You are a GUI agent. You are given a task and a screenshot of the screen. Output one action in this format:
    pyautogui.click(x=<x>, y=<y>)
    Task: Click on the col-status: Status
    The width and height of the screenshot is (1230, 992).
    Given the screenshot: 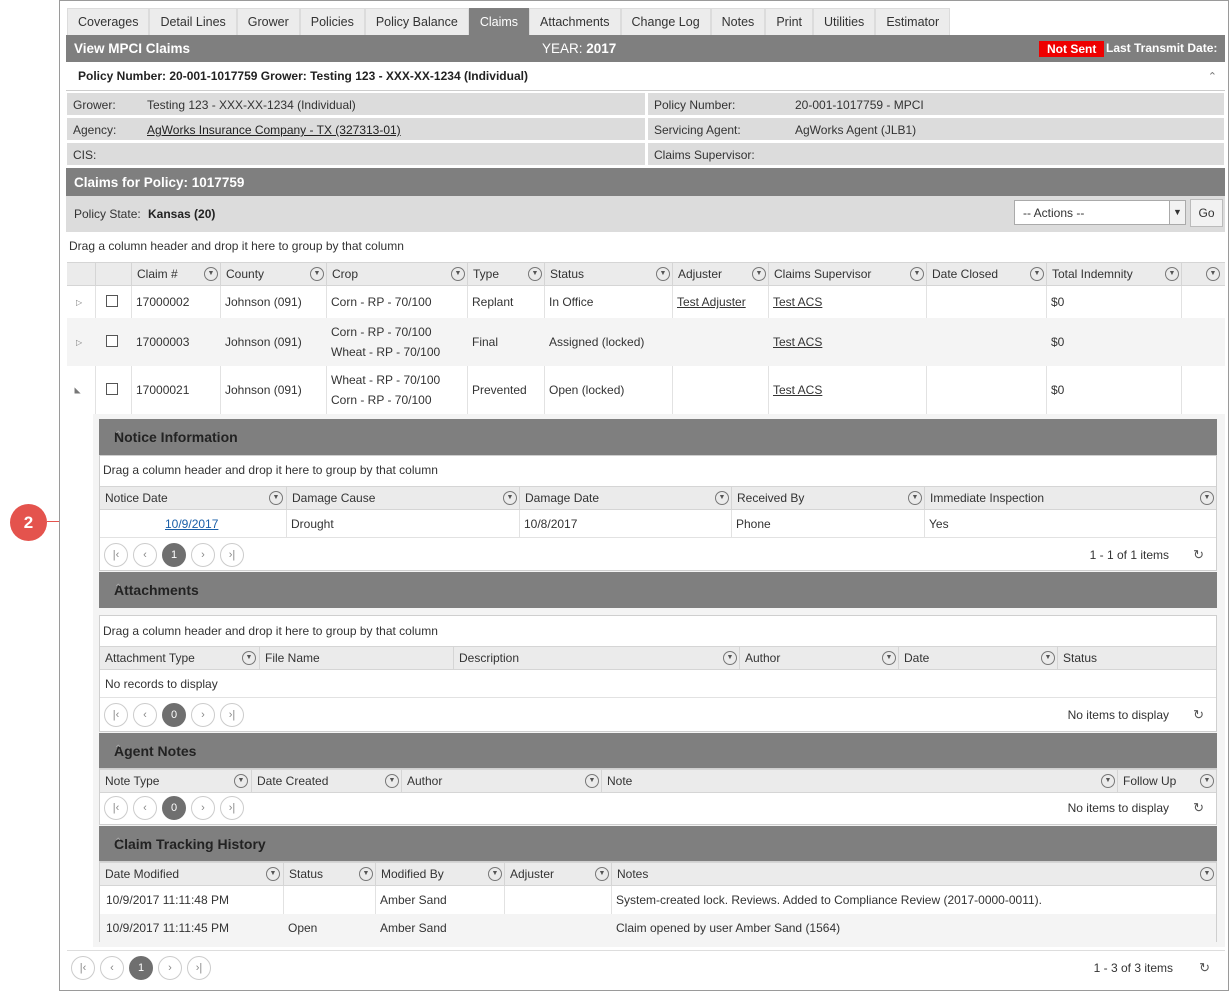 What is the action you would take?
    pyautogui.click(x=1136, y=658)
    